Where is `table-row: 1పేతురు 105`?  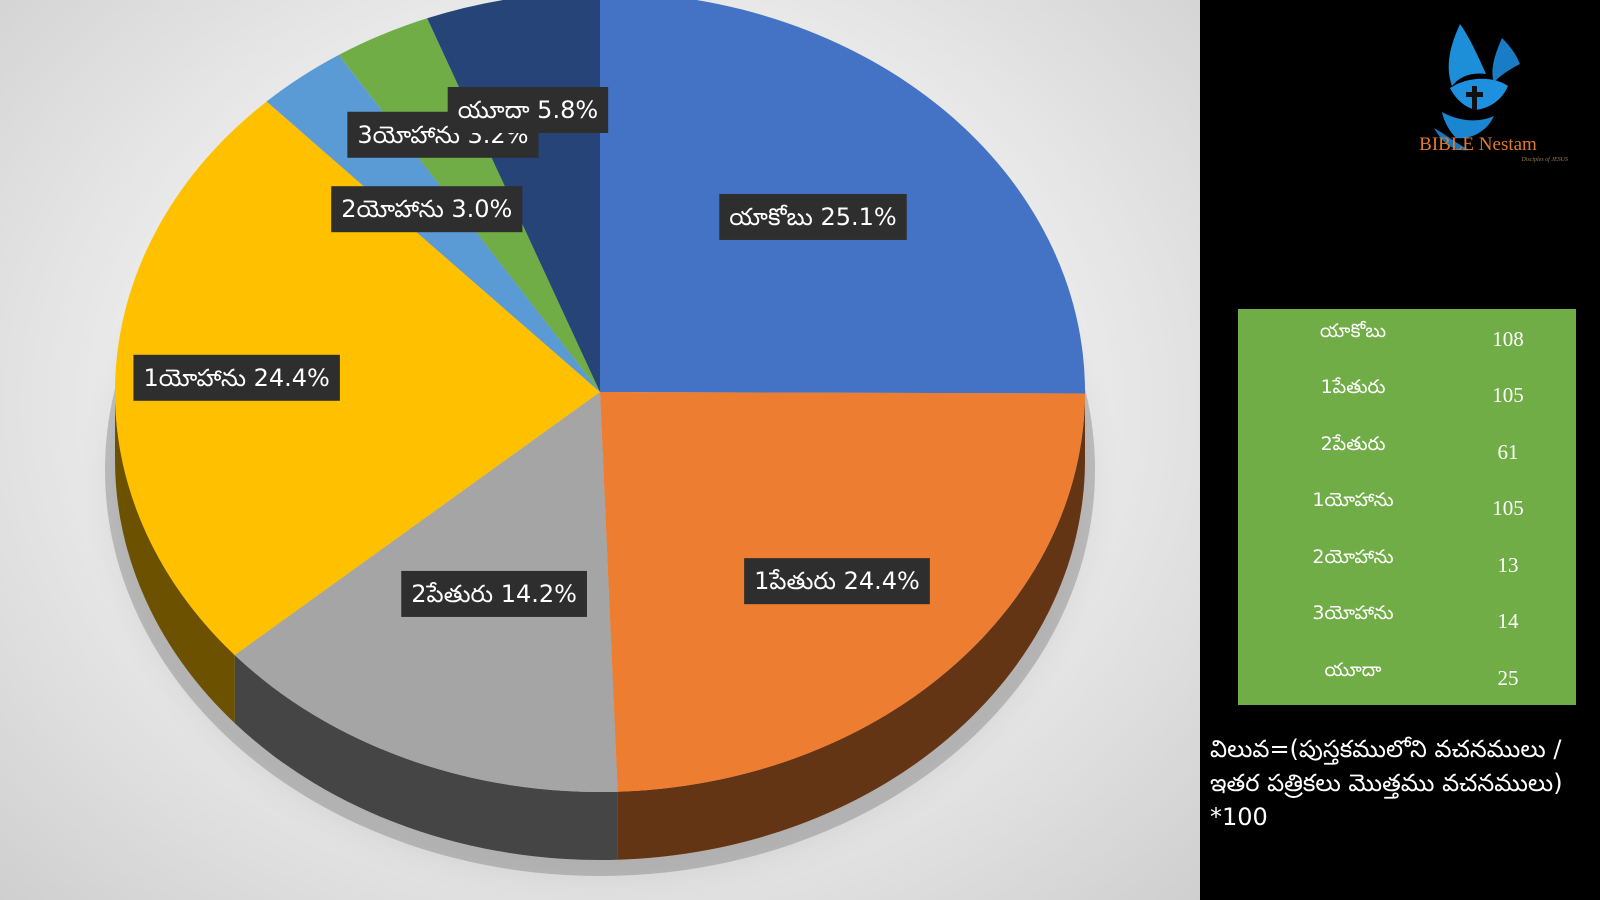 table-row: 1పేతురు 105 is located at coordinates (1407, 394).